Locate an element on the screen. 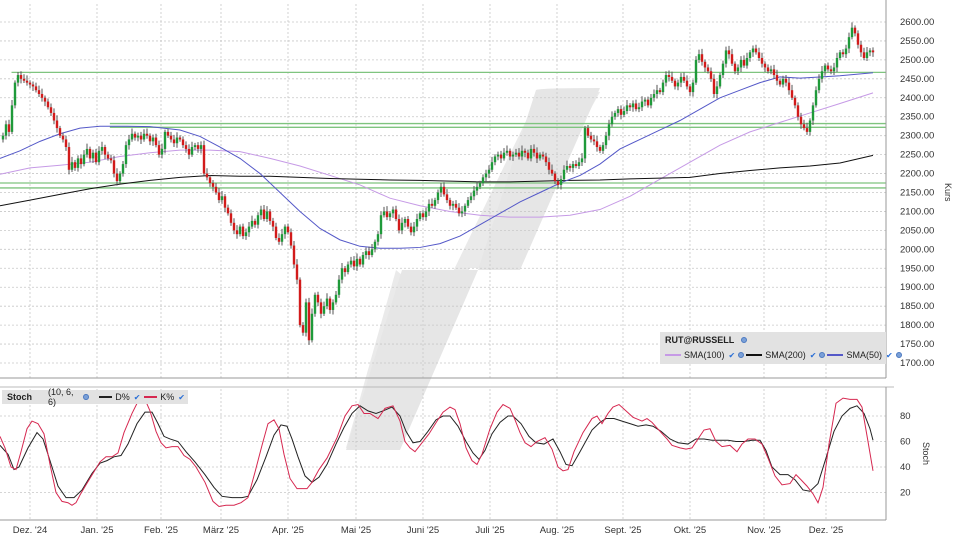 The height and width of the screenshot is (540, 960). sma200-label: SMA(200) is located at coordinates (785, 355).